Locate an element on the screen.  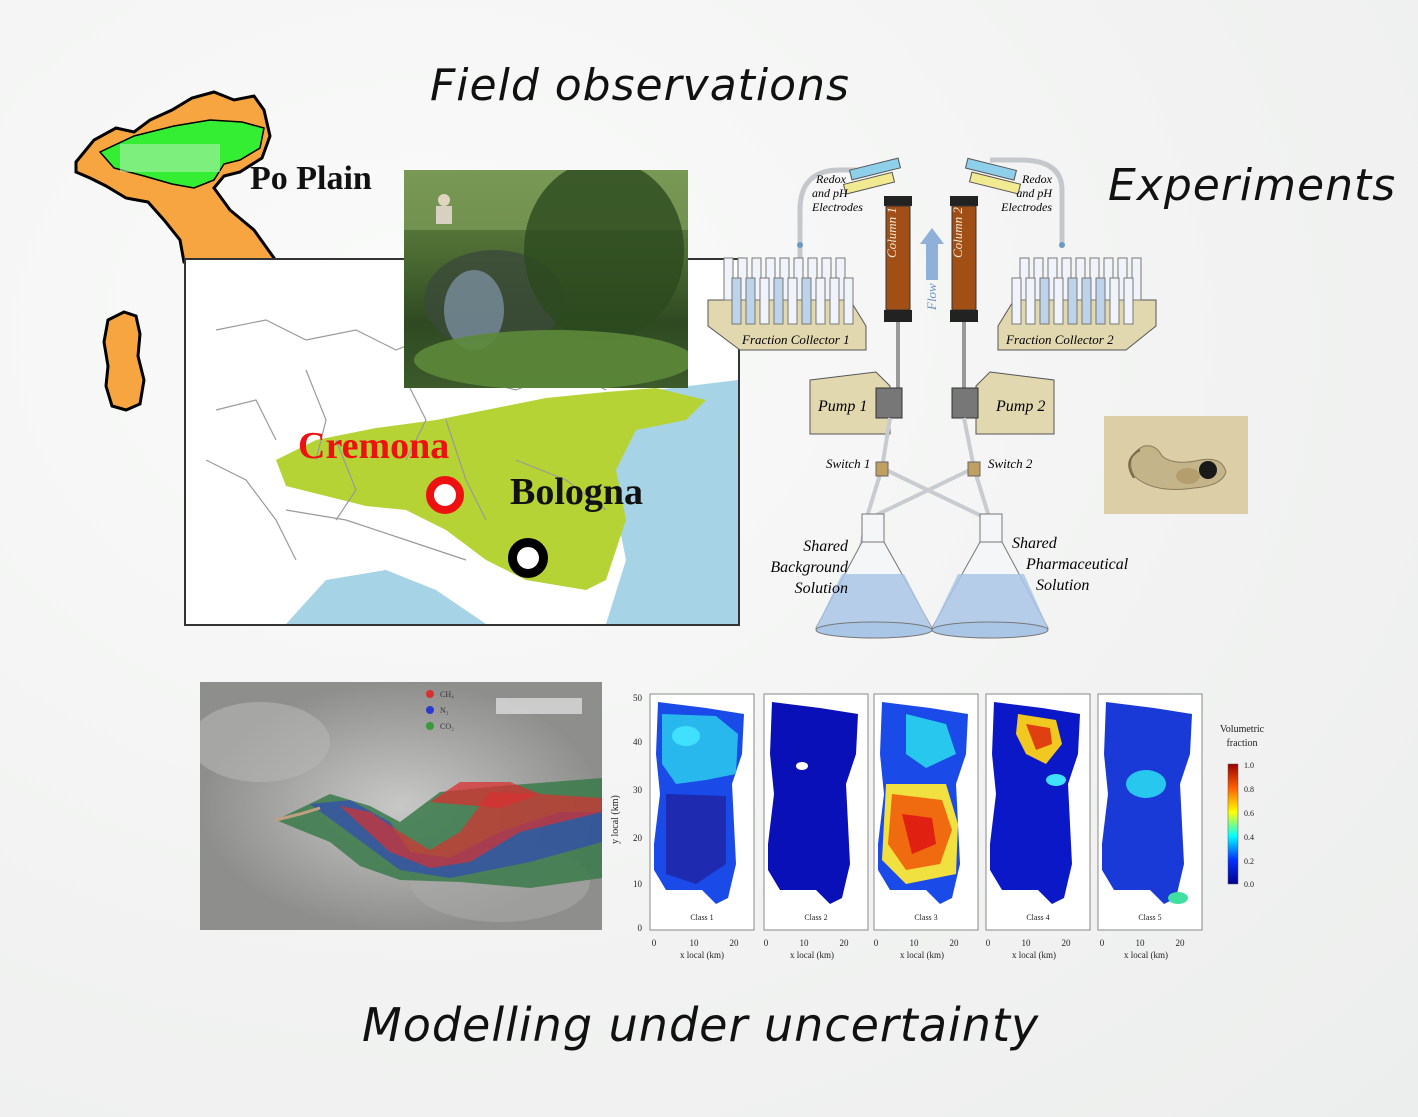
panel-label-class-4: Class 4 is located at coordinates (1037, 917).